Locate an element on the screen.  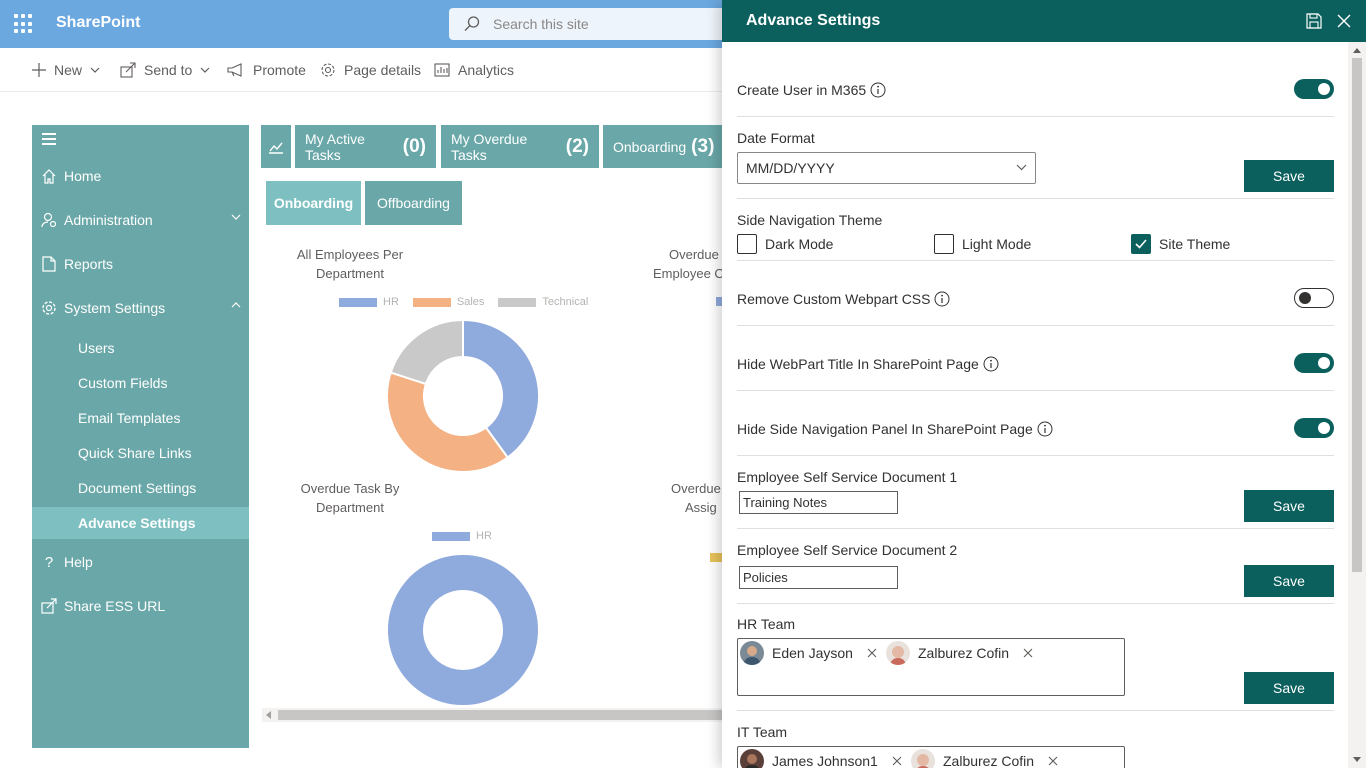
nav-item-system-settings: System Settings is located at coordinates (140, 308).